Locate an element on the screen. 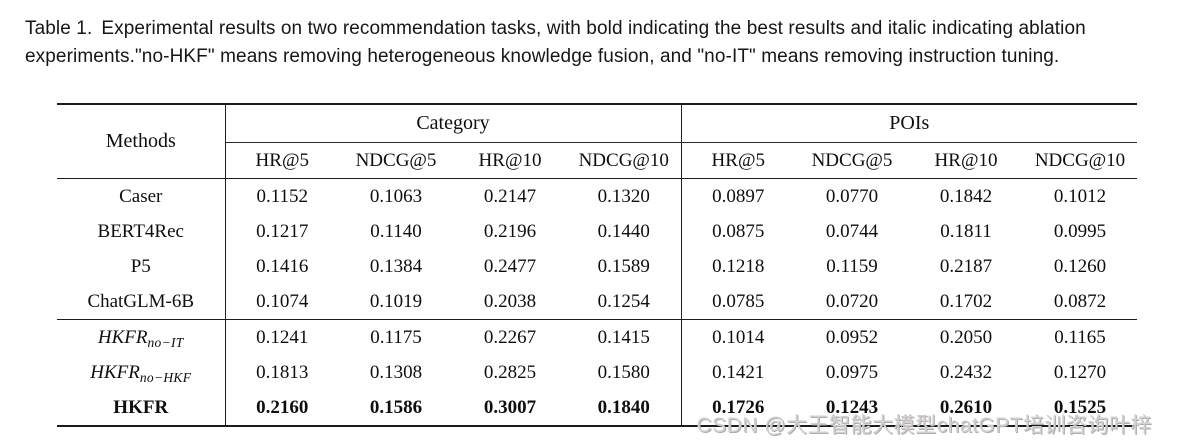 This screenshot has height=442, width=1194. method-cell: HKFR is located at coordinates (141, 408).